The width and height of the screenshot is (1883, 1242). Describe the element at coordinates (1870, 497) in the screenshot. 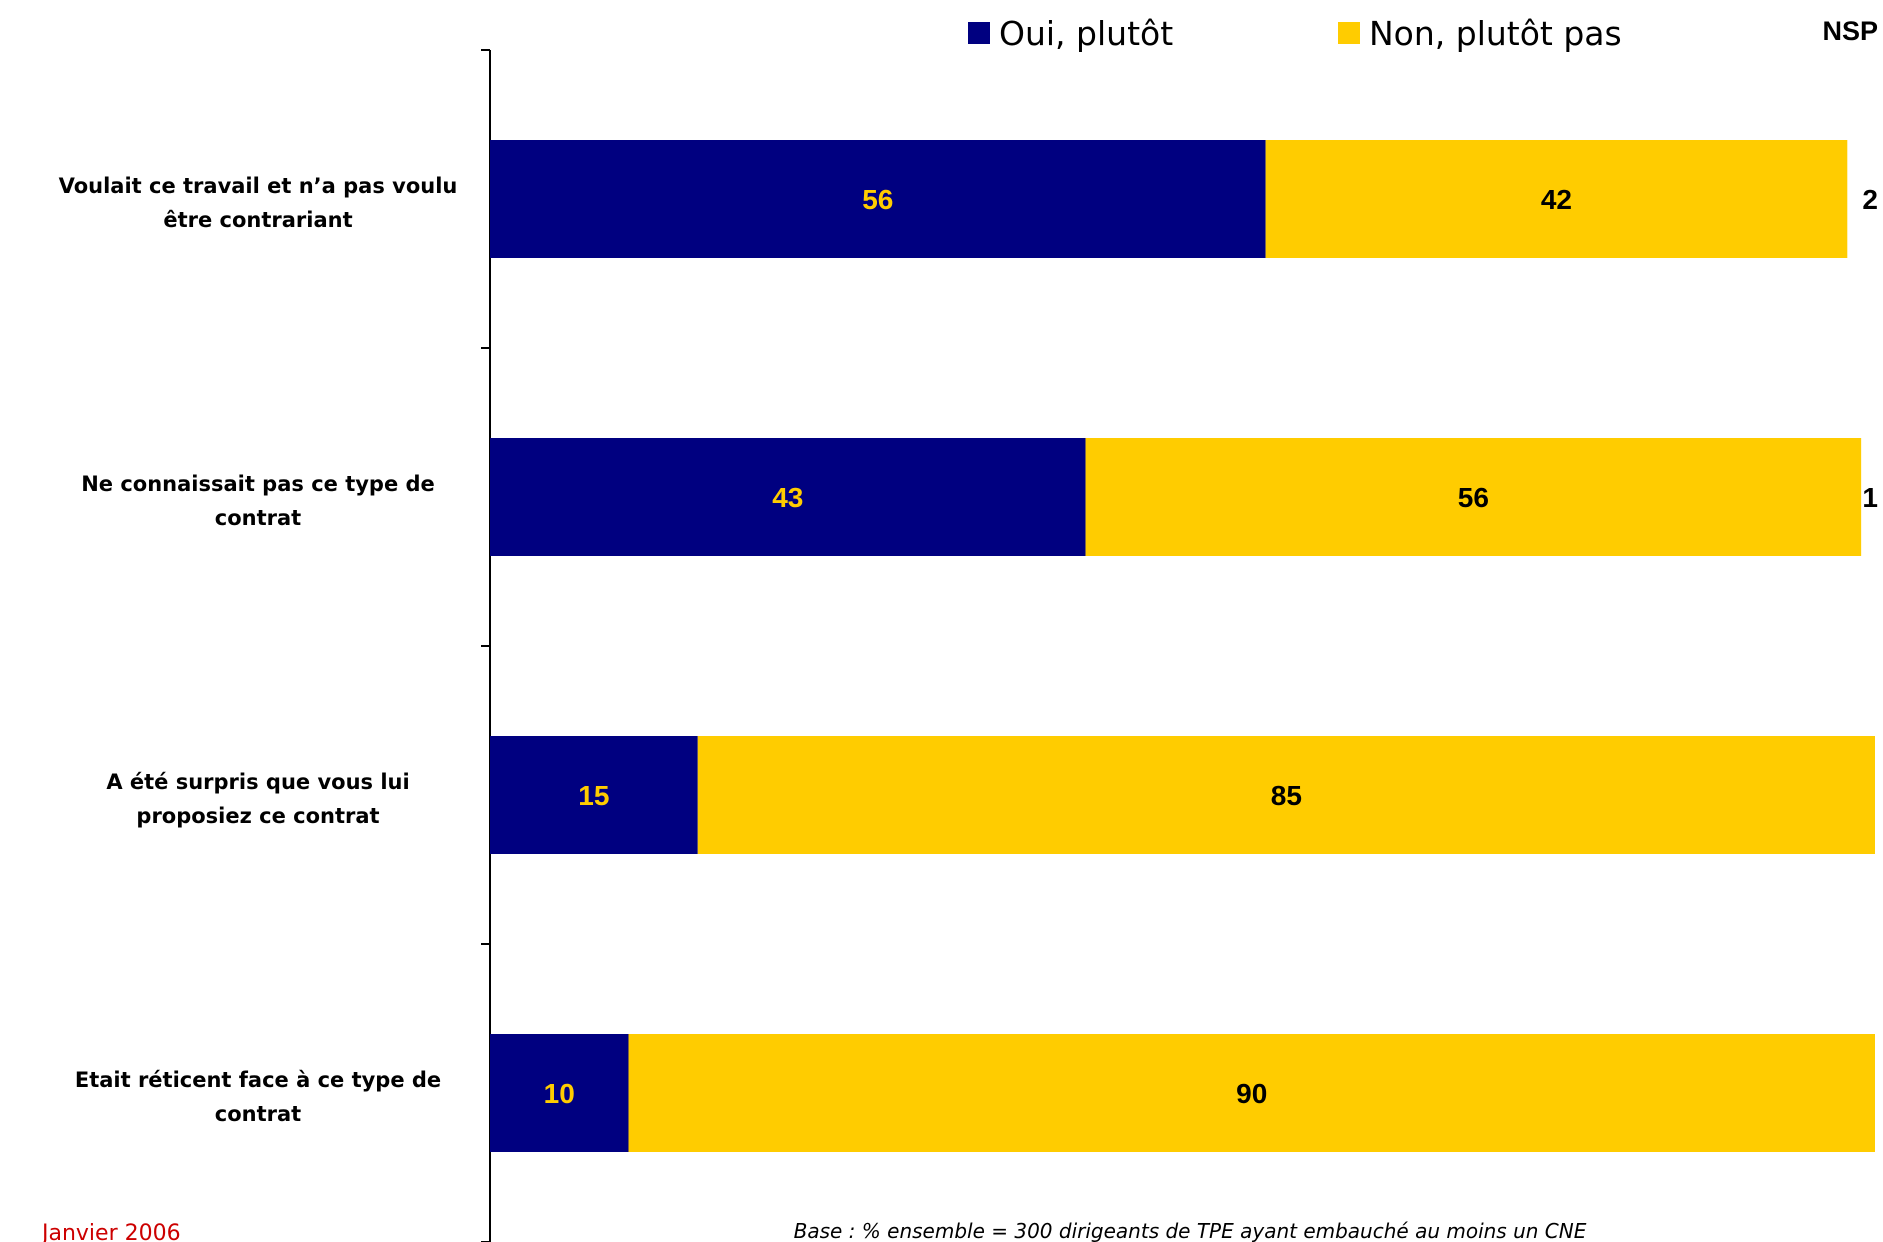

I see `nsp-value: 1` at that location.